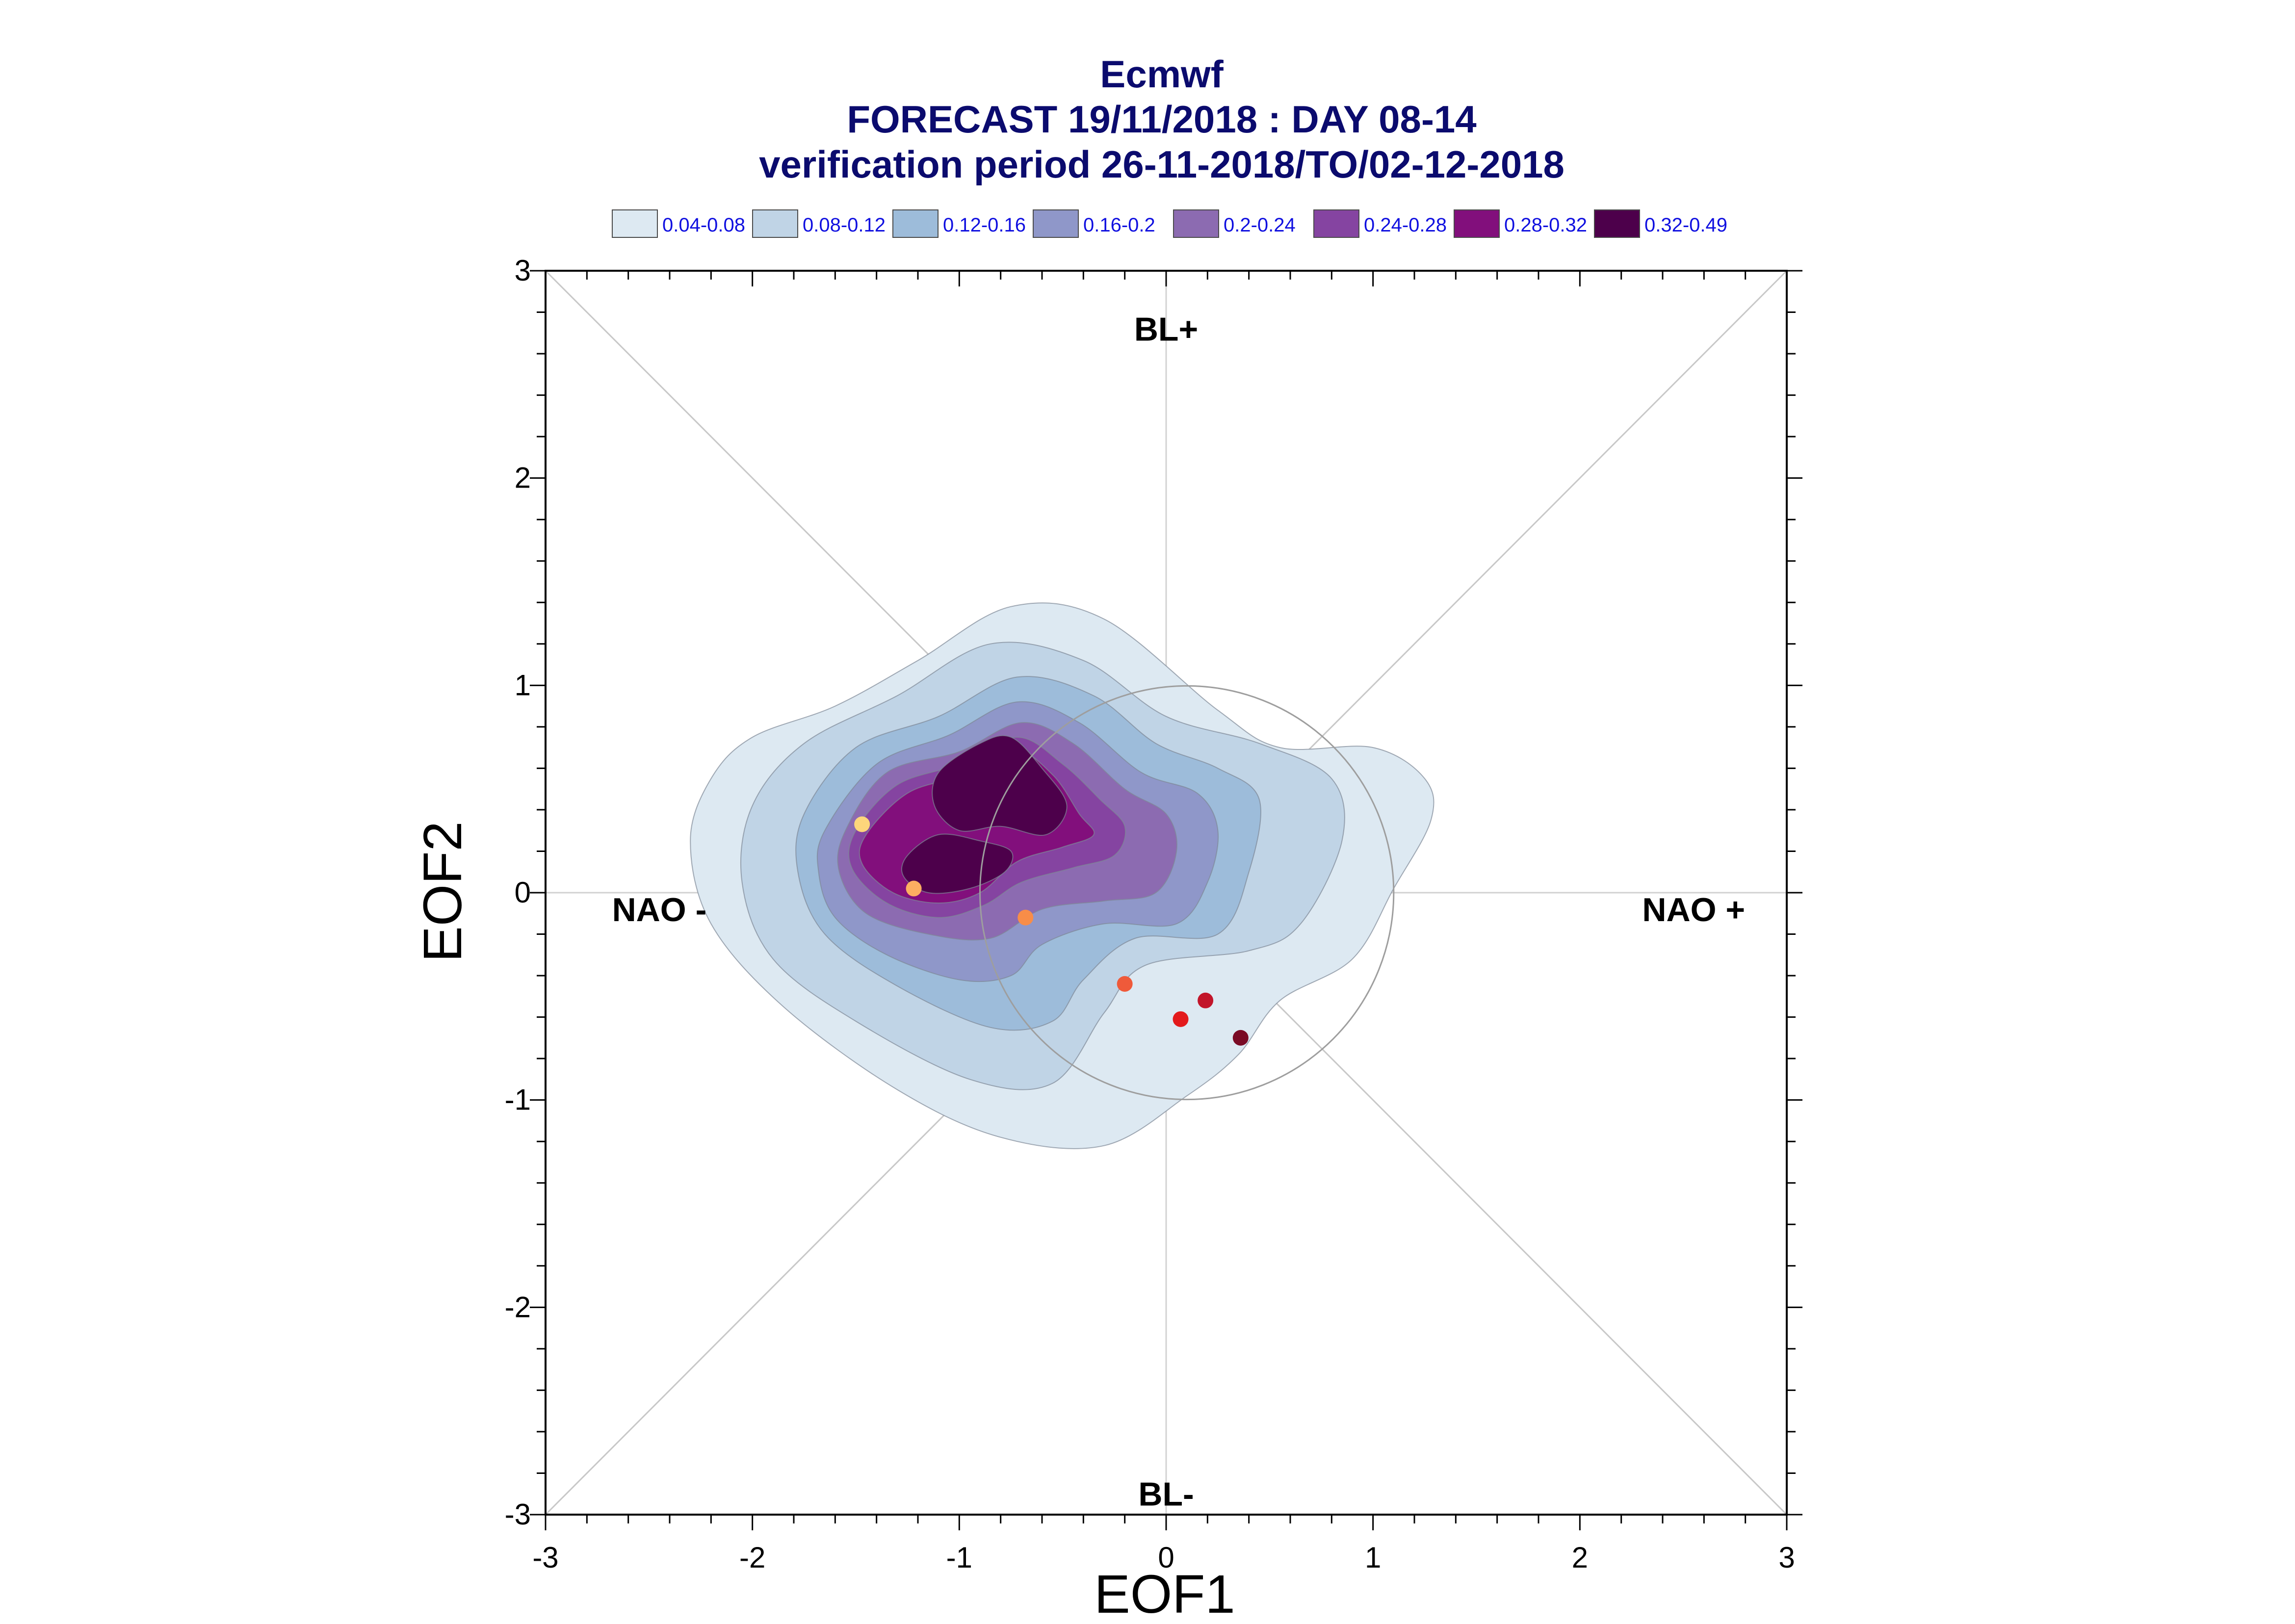 This screenshot has width=2295, height=1624. What do you see at coordinates (443, 891) in the screenshot?
I see `y-axis-title: EOF2` at bounding box center [443, 891].